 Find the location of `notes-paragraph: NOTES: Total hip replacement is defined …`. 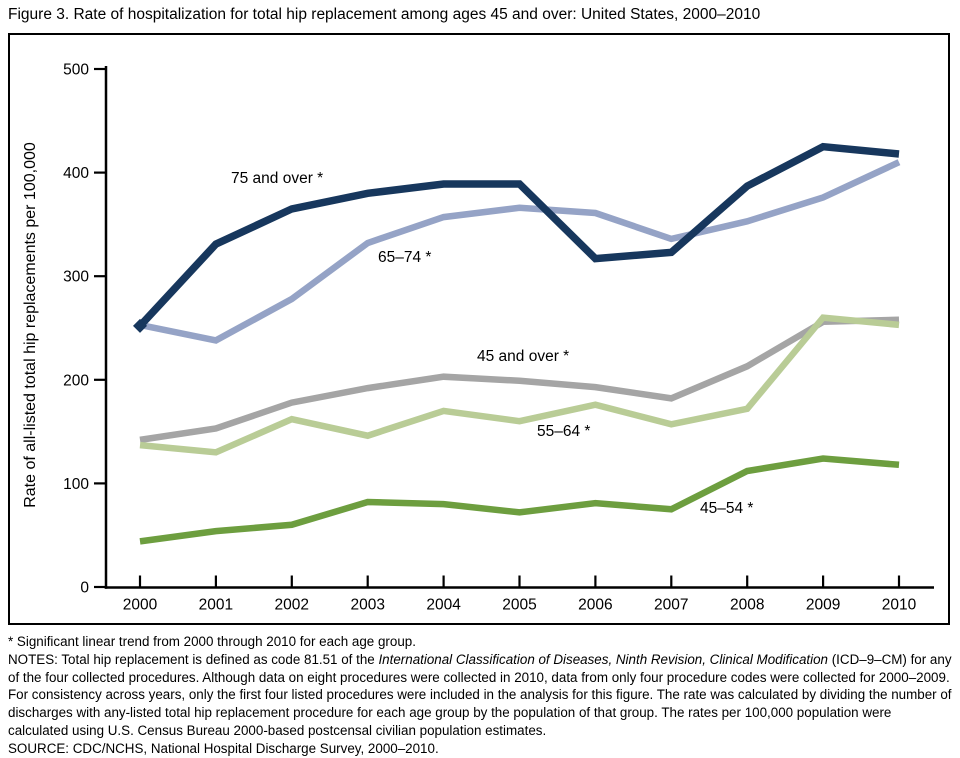

notes-paragraph: NOTES: Total hip replacement is defined … is located at coordinates (481, 695).